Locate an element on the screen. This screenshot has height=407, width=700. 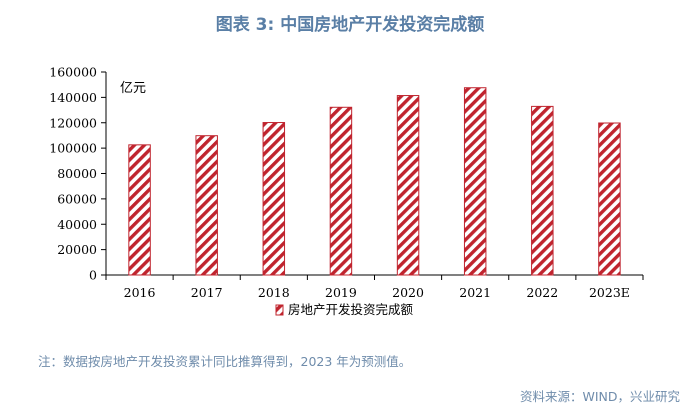
x-axis: 2016 2017 2018 2019 2020 2021 2022 2023E is located at coordinates (374, 287).